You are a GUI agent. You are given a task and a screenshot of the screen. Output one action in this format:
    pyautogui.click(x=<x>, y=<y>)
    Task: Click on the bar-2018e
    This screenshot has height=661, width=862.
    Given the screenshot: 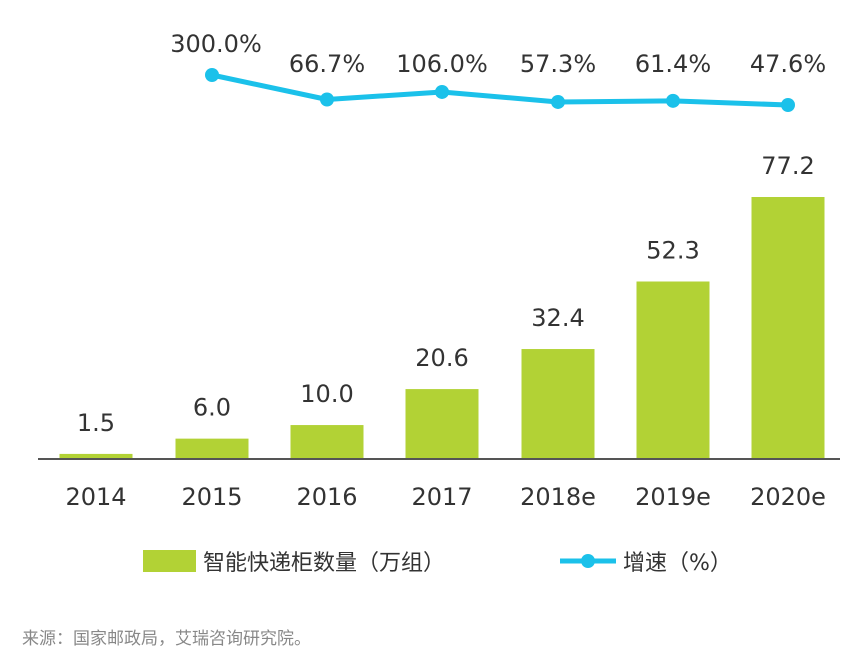 What is the action you would take?
    pyautogui.click(x=558, y=404)
    